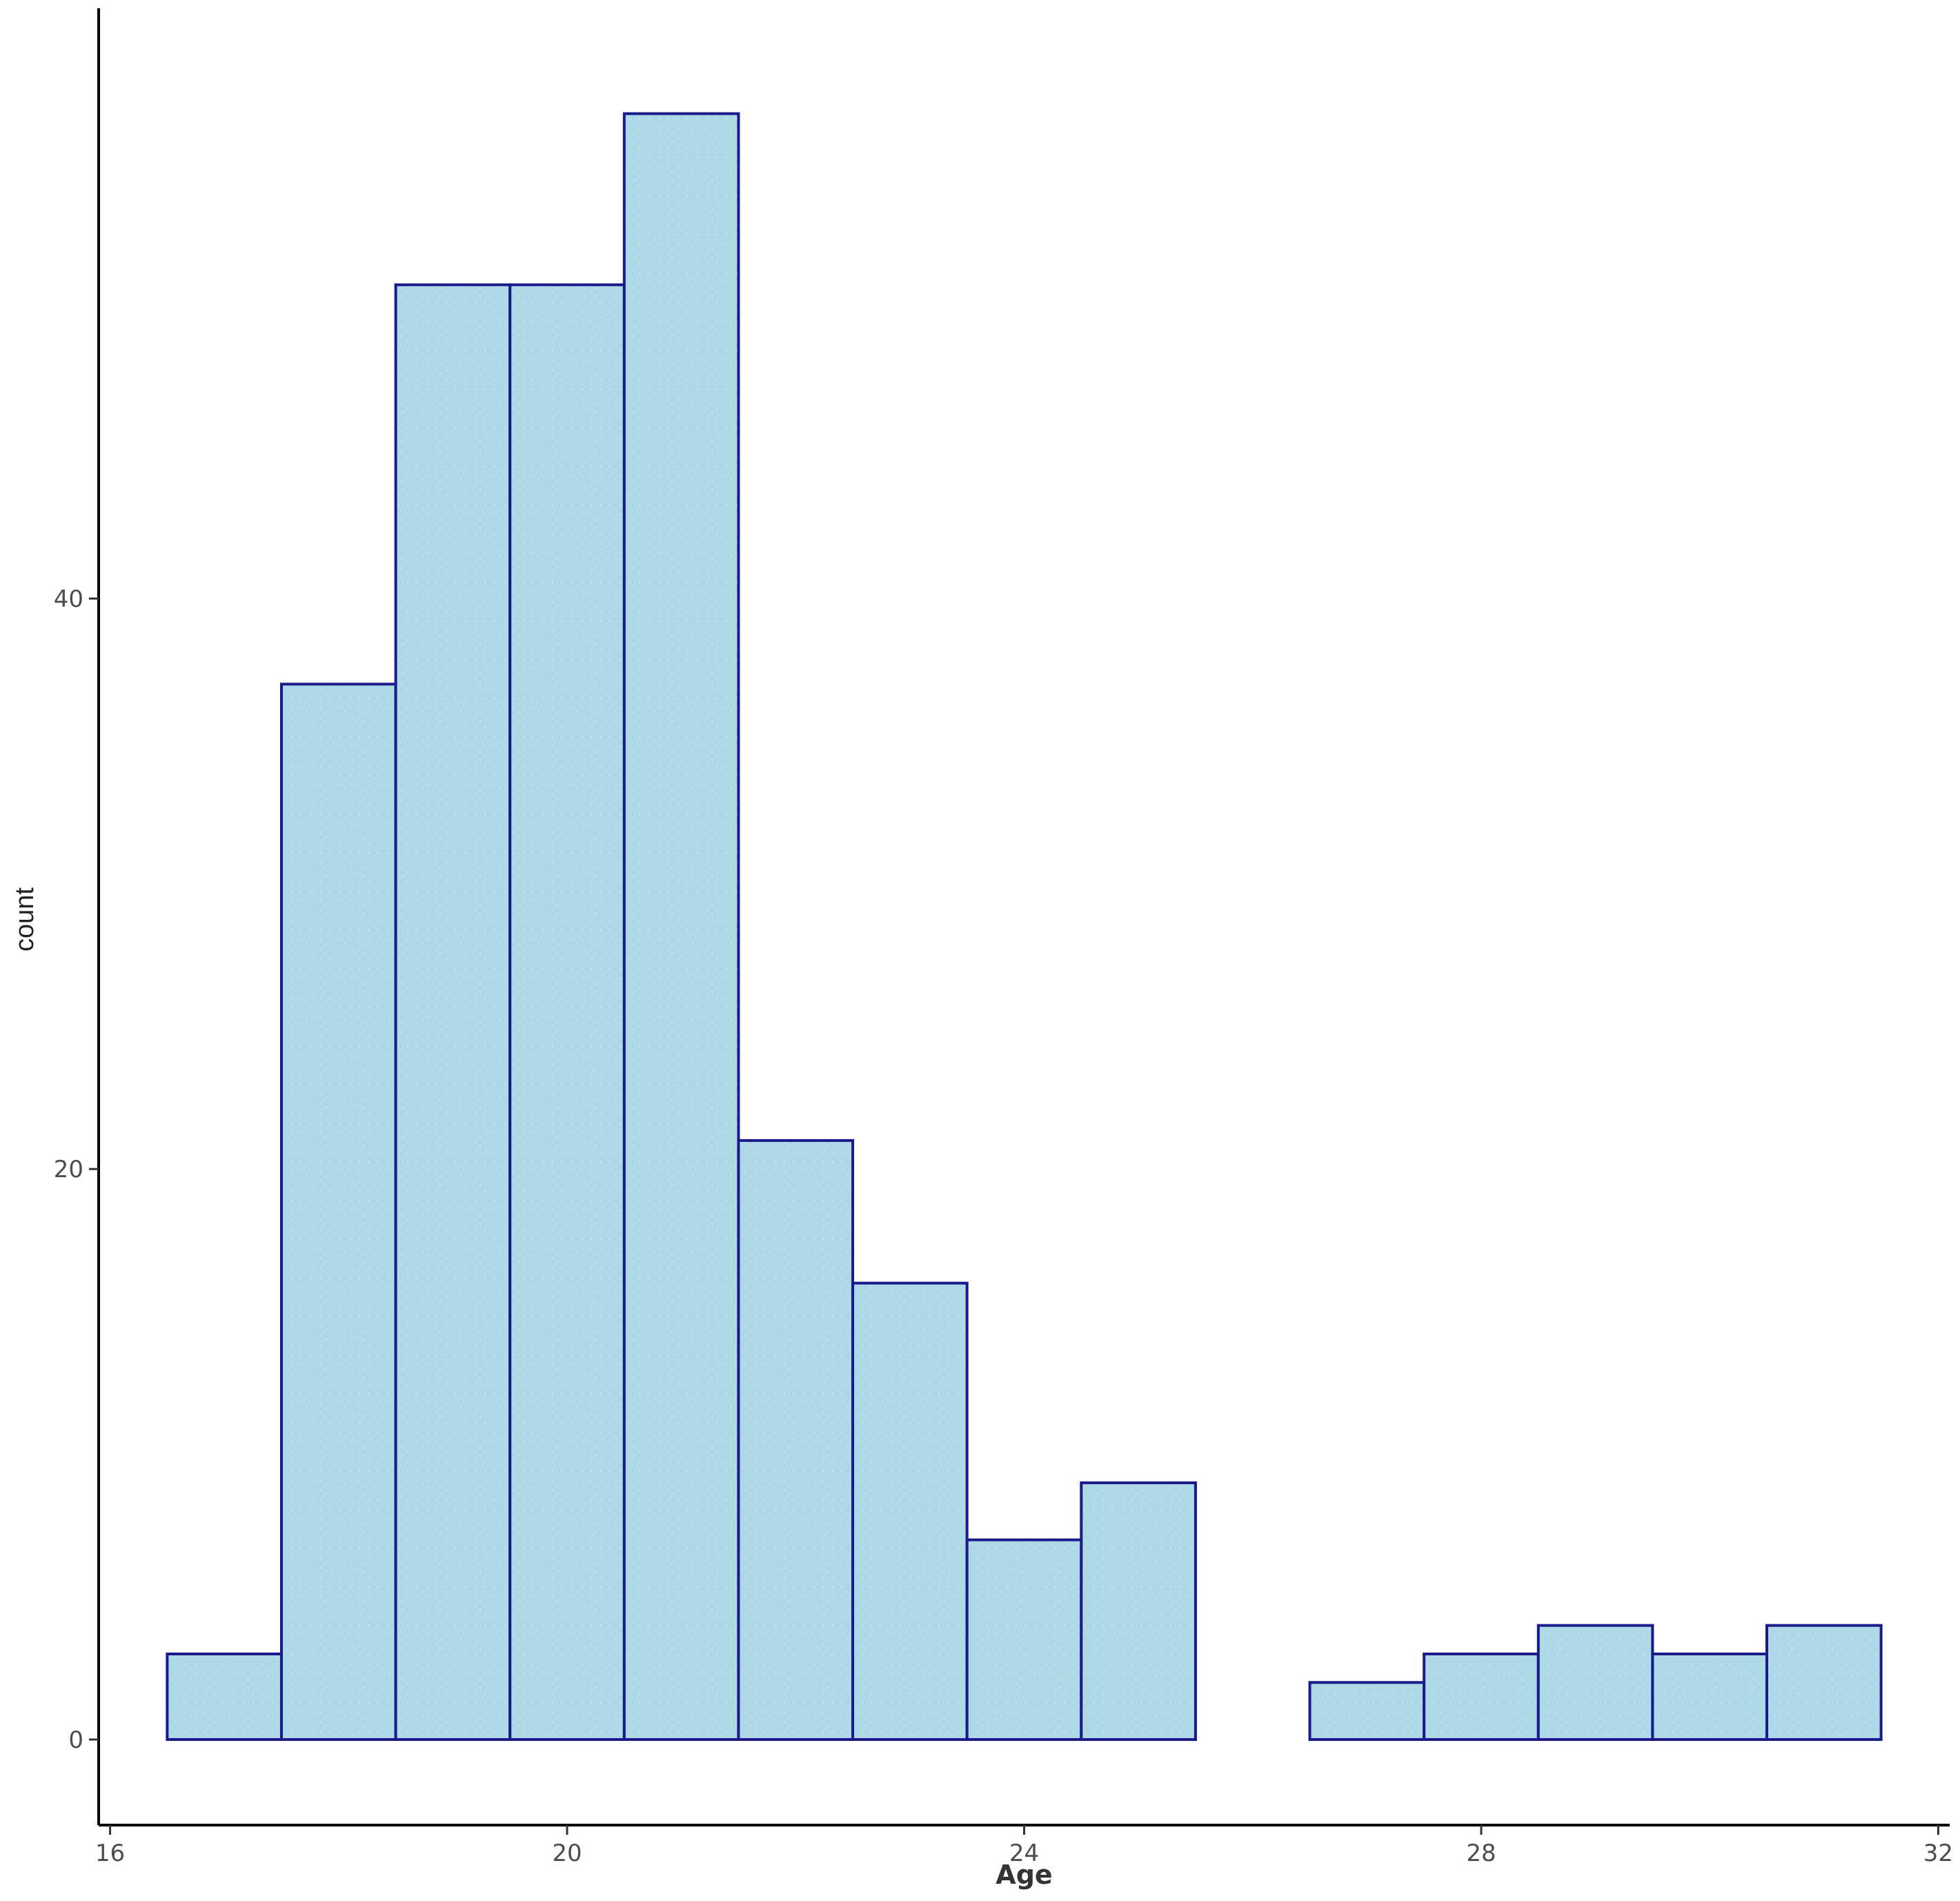 This screenshot has width=1960, height=1901. What do you see at coordinates (567, 1853) in the screenshot?
I see `x-tick-label: 20` at bounding box center [567, 1853].